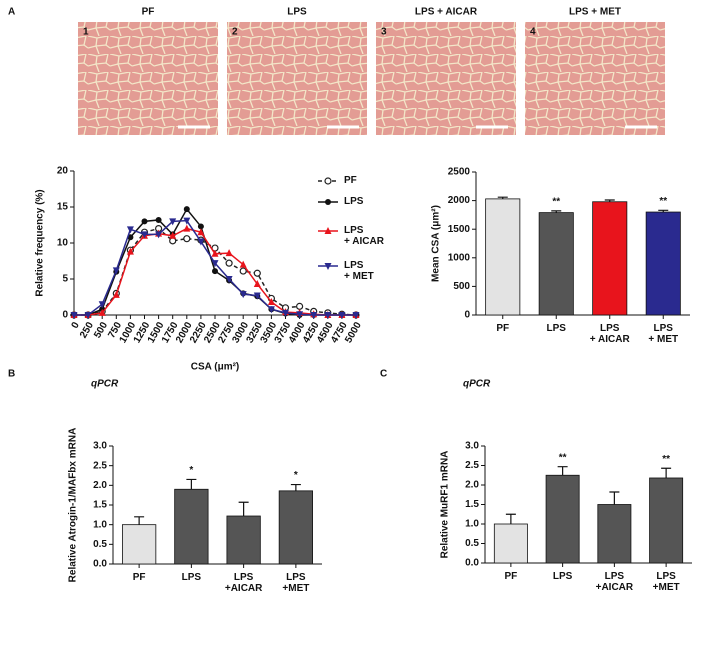  Describe the element at coordinates (63, 171) in the screenshot. I see `y-tick-label: 20` at that location.